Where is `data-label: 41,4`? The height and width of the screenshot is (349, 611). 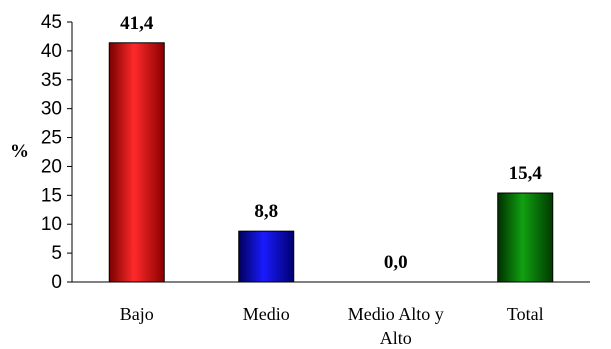 data-label: 41,4 is located at coordinates (137, 23).